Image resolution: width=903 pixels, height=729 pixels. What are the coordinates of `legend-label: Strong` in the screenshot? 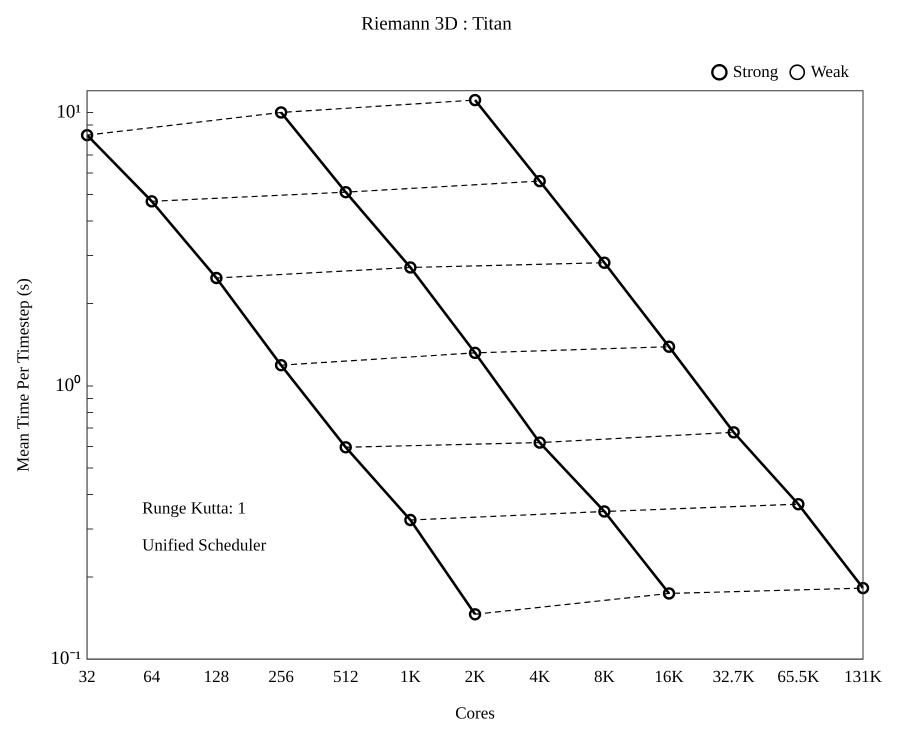 It's located at (755, 71).